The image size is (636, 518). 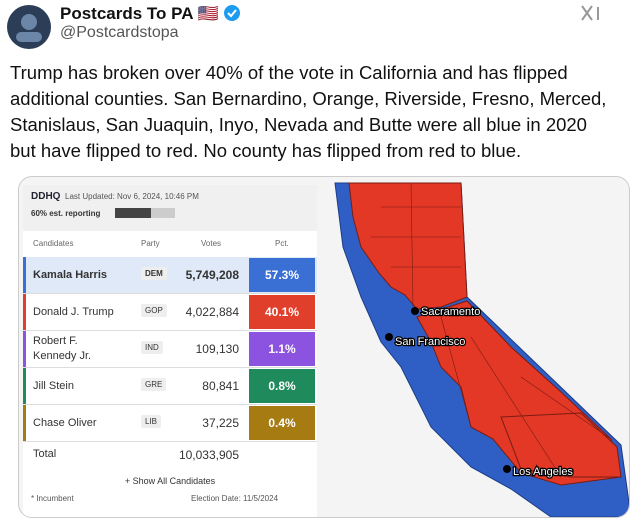 I want to click on candidate-row: Jill Stein GRE 80,841 0.8%, so click(x=170, y=386).